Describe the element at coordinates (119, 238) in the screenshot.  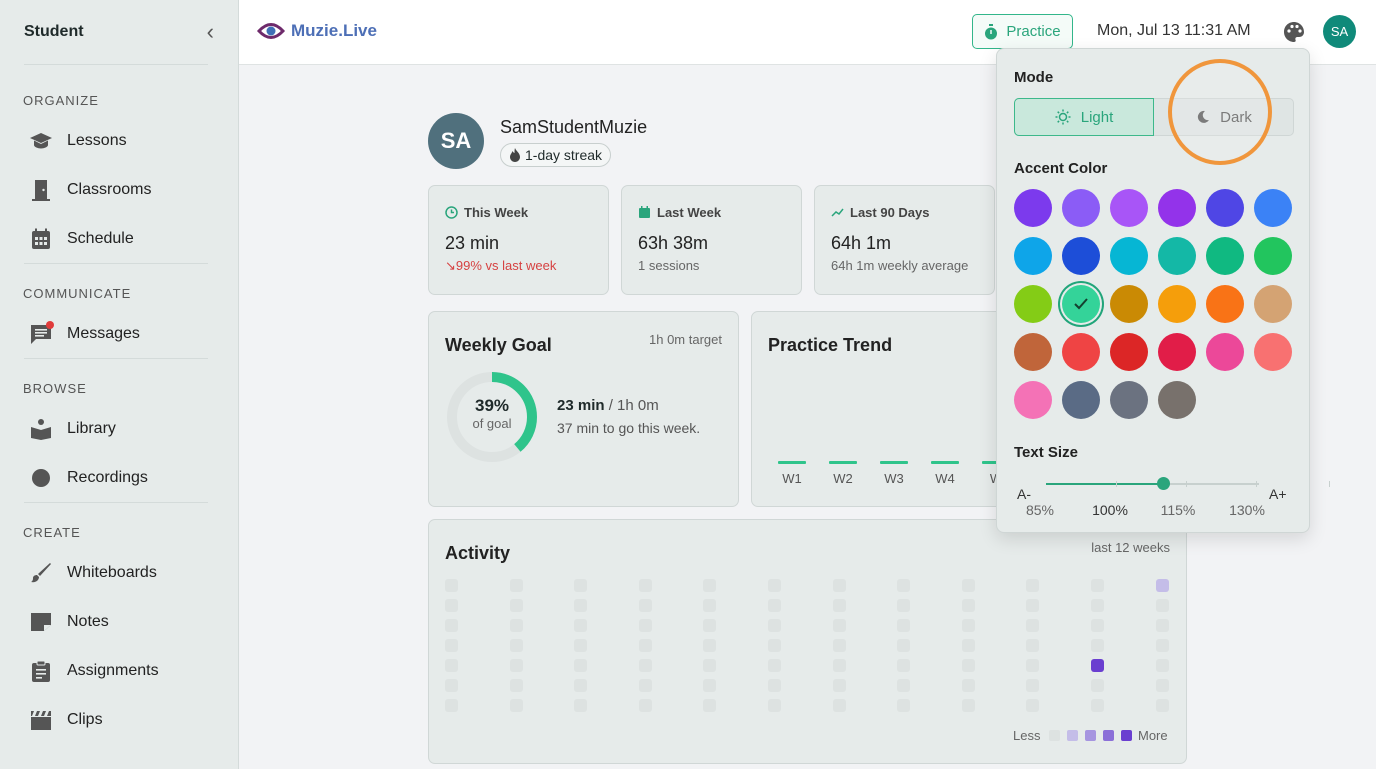
I see `sidebar-item-schedule: Schedule` at that location.